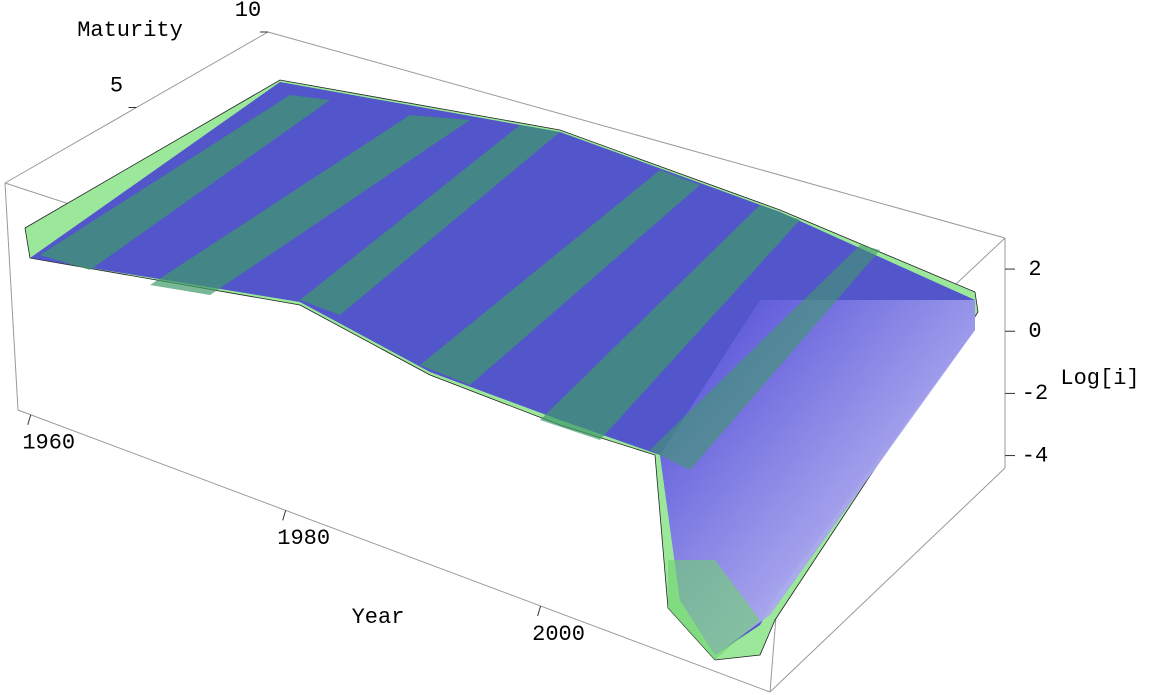 This screenshot has height=695, width=1152. I want to click on x-axis-label: Year, so click(378, 617).